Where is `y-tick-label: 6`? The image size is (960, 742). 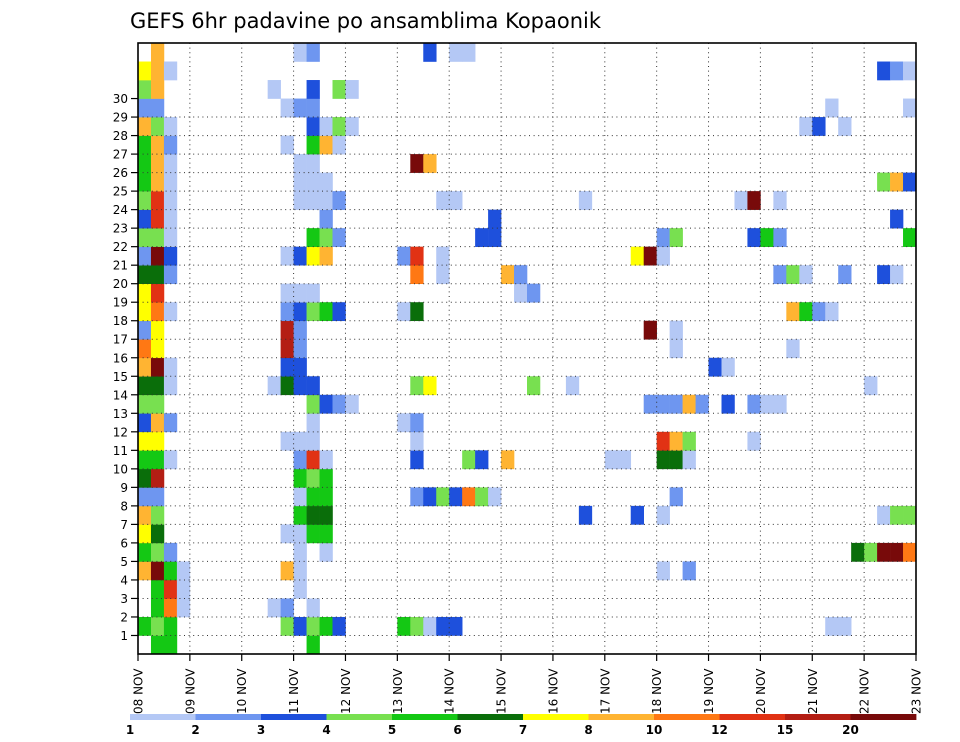 y-tick-label: 6 is located at coordinates (124, 543).